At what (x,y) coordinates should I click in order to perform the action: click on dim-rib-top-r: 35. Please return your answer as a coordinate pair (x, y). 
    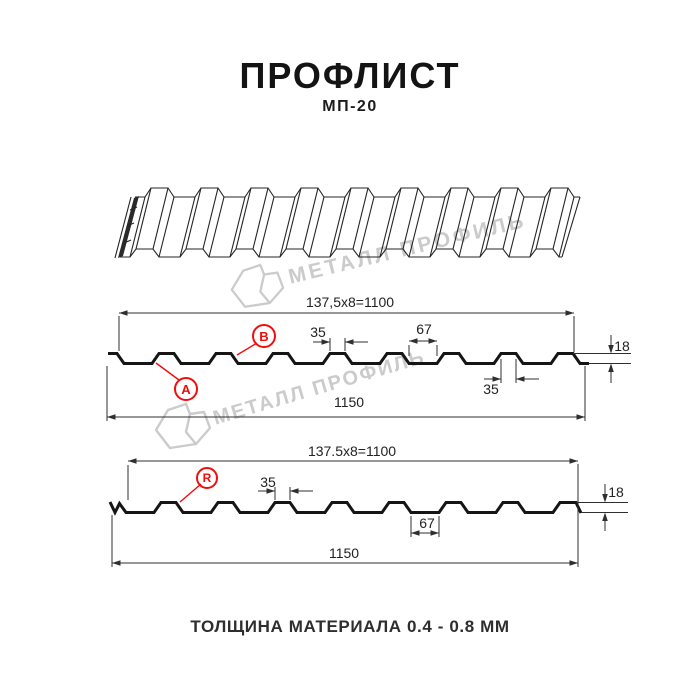
    Looking at the image, I should click on (268, 482).